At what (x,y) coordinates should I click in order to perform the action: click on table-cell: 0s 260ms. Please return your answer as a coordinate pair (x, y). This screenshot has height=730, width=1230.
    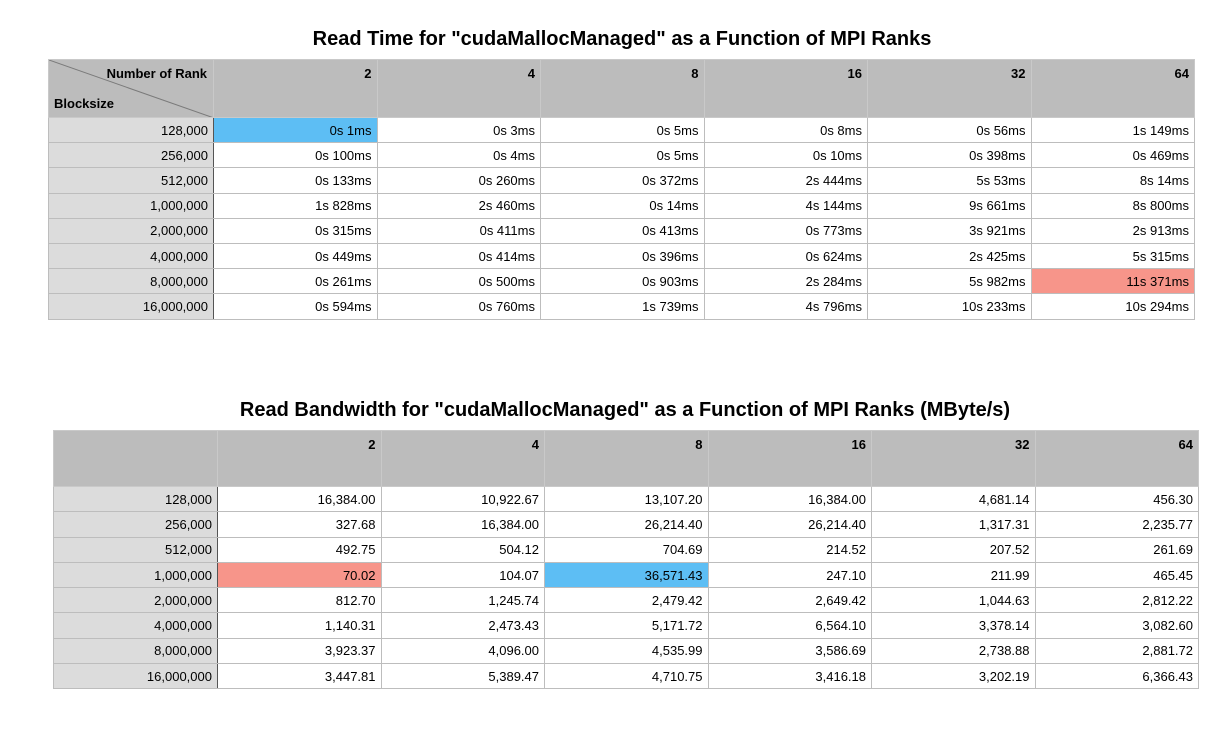
    Looking at the image, I should click on (458, 180).